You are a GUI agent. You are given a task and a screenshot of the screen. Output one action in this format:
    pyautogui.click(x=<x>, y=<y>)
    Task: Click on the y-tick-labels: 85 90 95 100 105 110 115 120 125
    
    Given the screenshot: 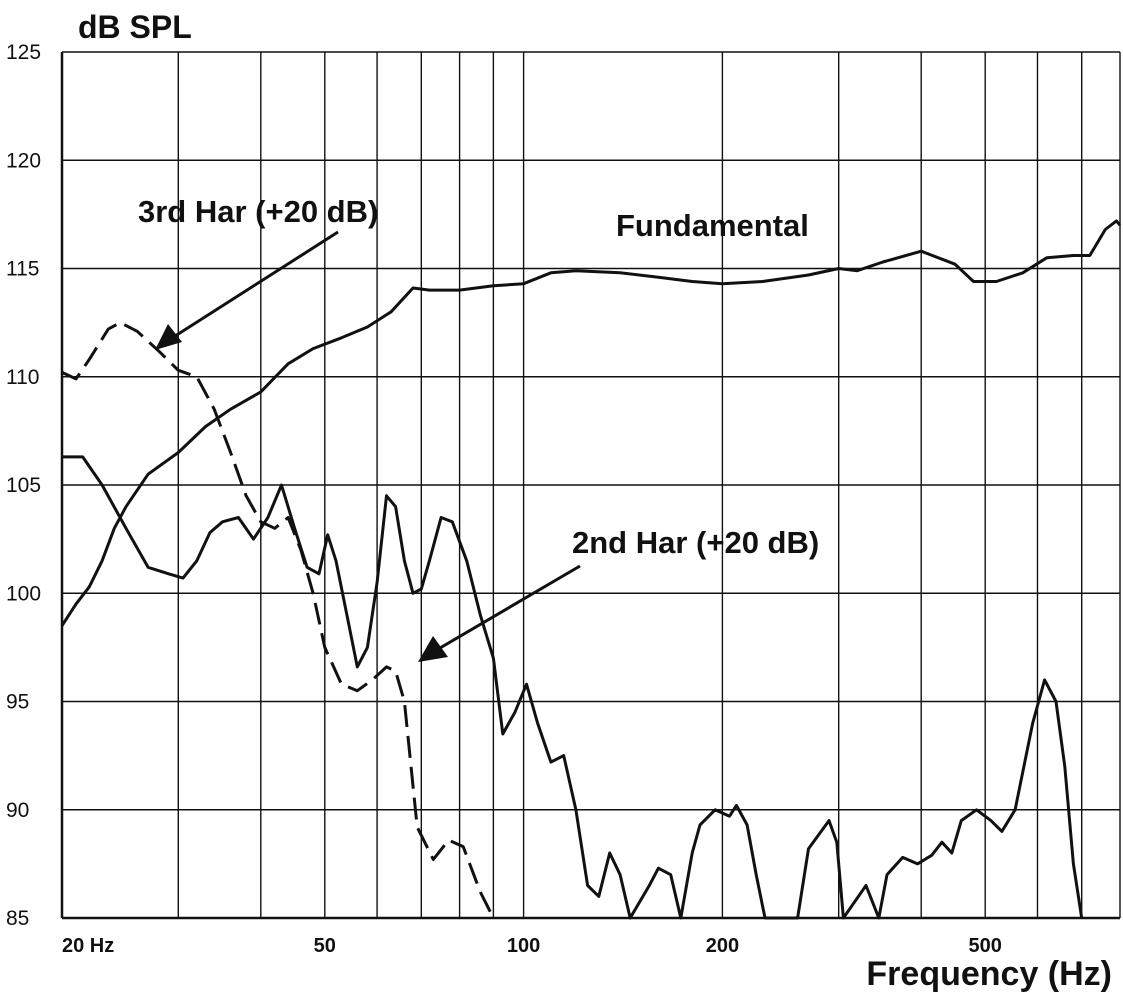 What is the action you would take?
    pyautogui.click(x=23, y=485)
    